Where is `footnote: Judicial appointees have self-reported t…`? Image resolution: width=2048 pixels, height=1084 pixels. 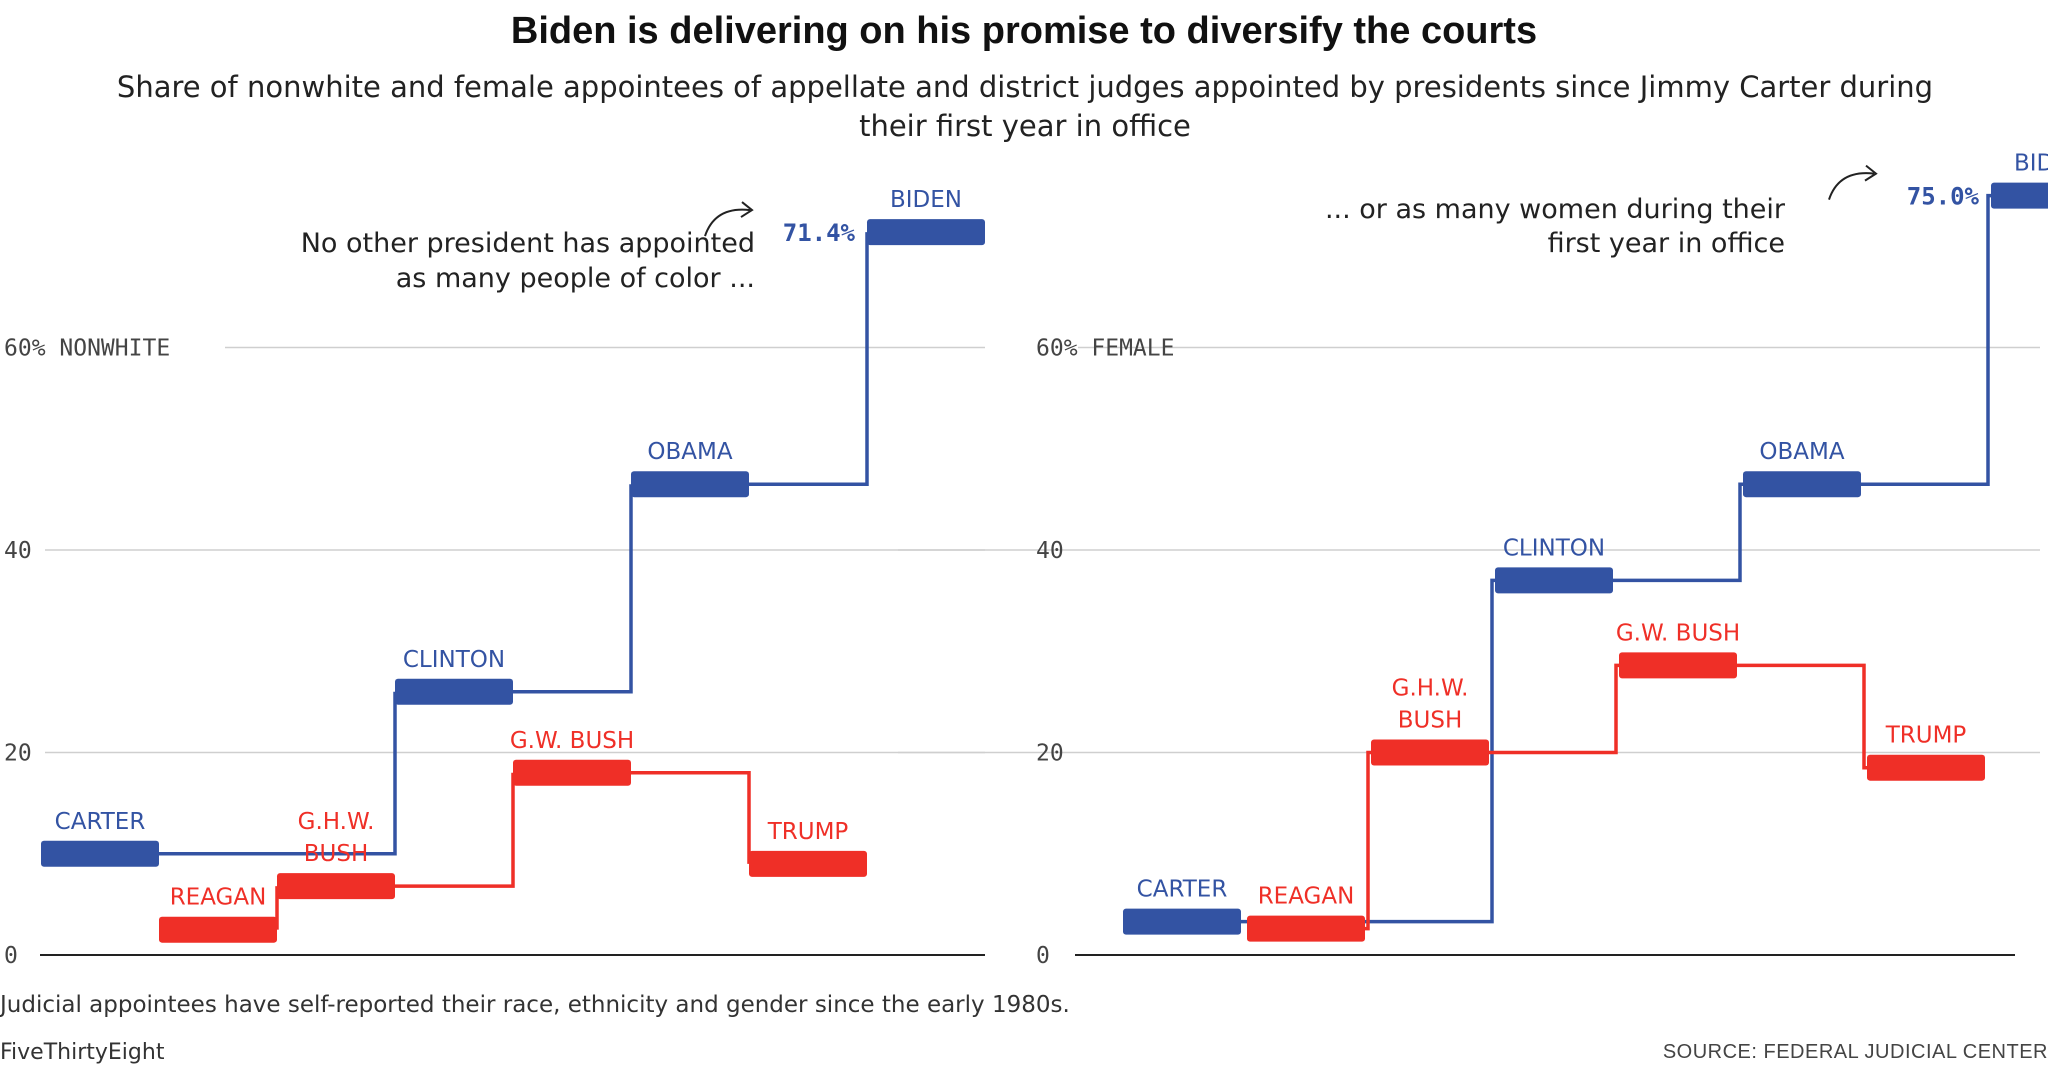
footnote: Judicial appointees have self-reported t… is located at coordinates (535, 1005).